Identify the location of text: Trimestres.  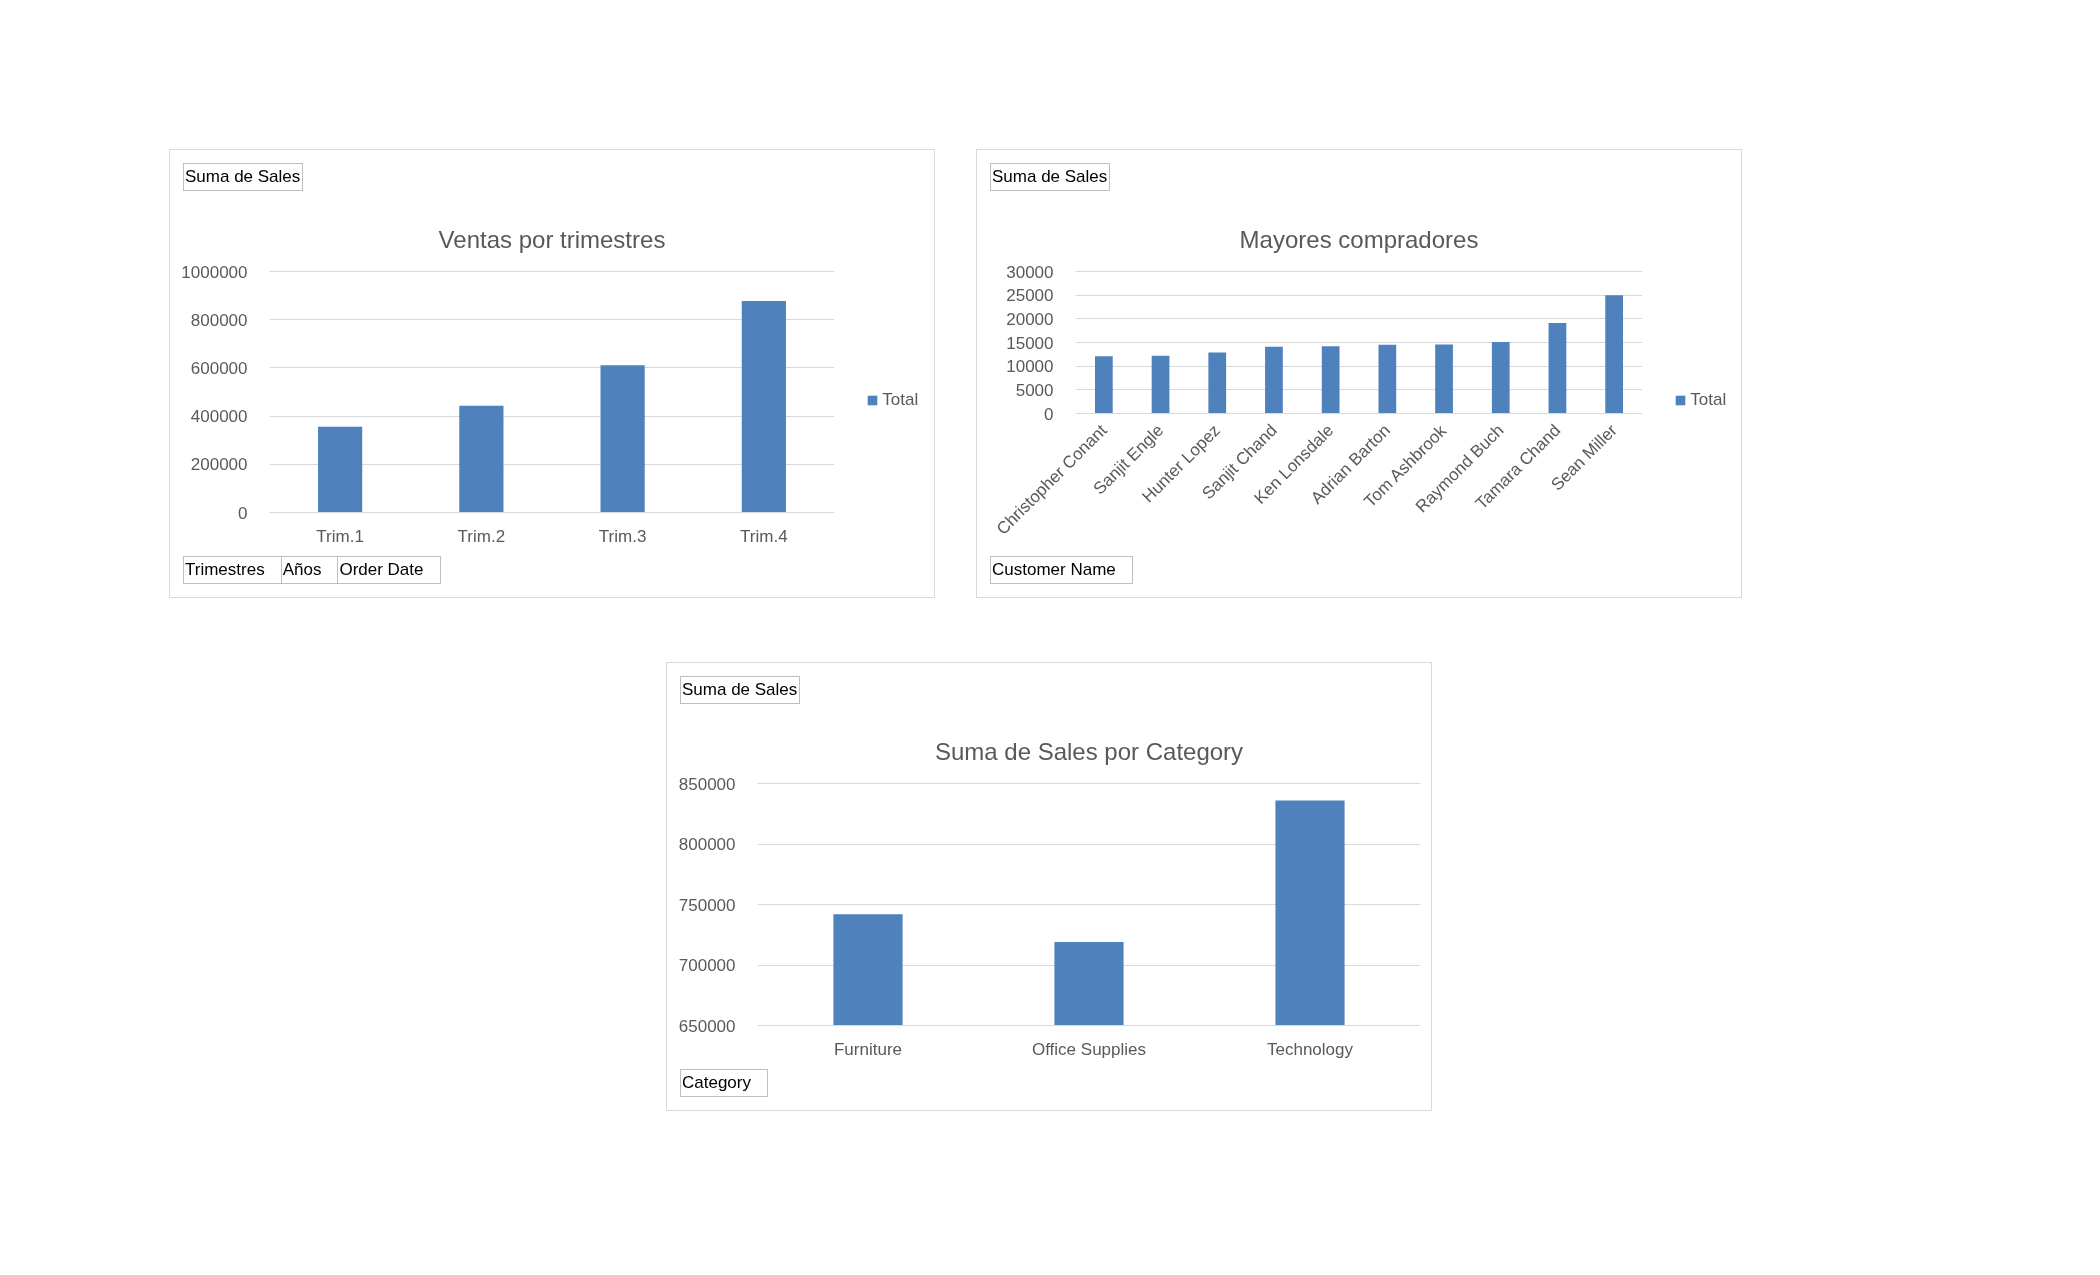
(232, 570).